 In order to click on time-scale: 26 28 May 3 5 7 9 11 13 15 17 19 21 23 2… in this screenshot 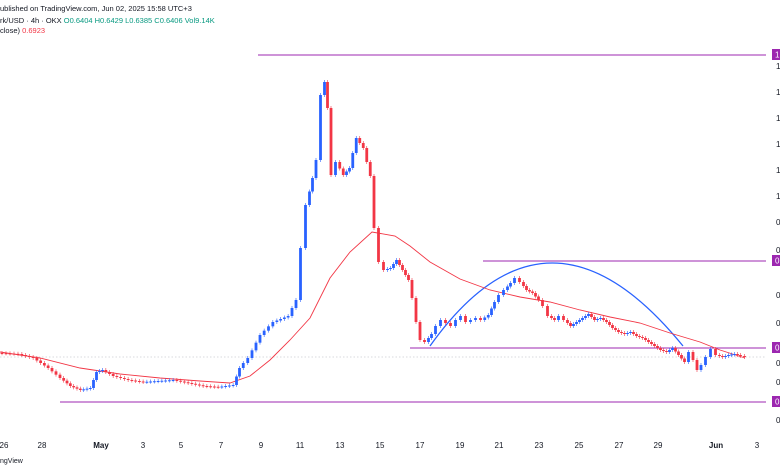, I will do `click(380, 445)`.